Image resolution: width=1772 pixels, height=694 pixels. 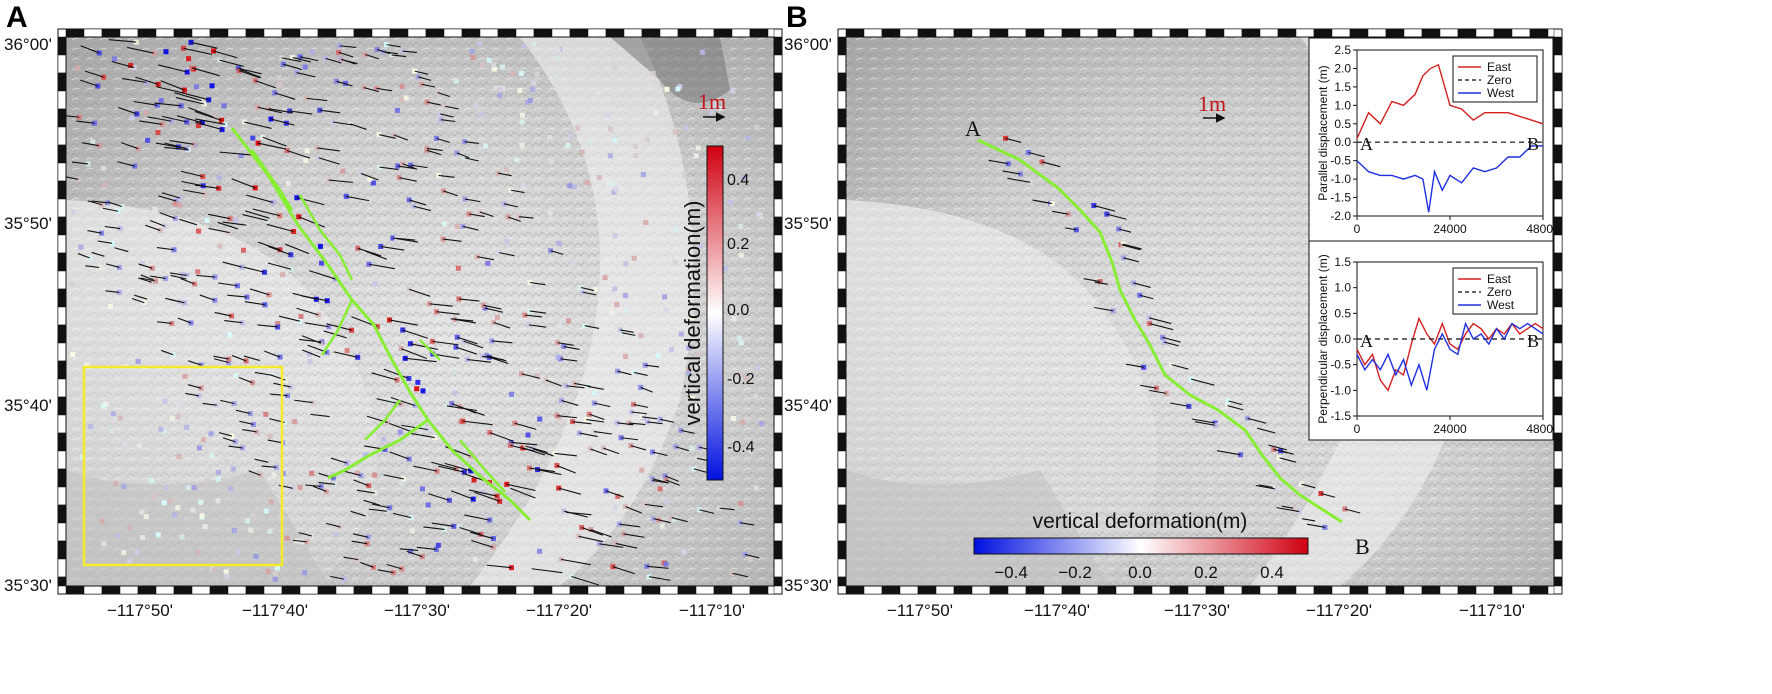 What do you see at coordinates (17, 17) in the screenshot?
I see `panel-a-letter: A` at bounding box center [17, 17].